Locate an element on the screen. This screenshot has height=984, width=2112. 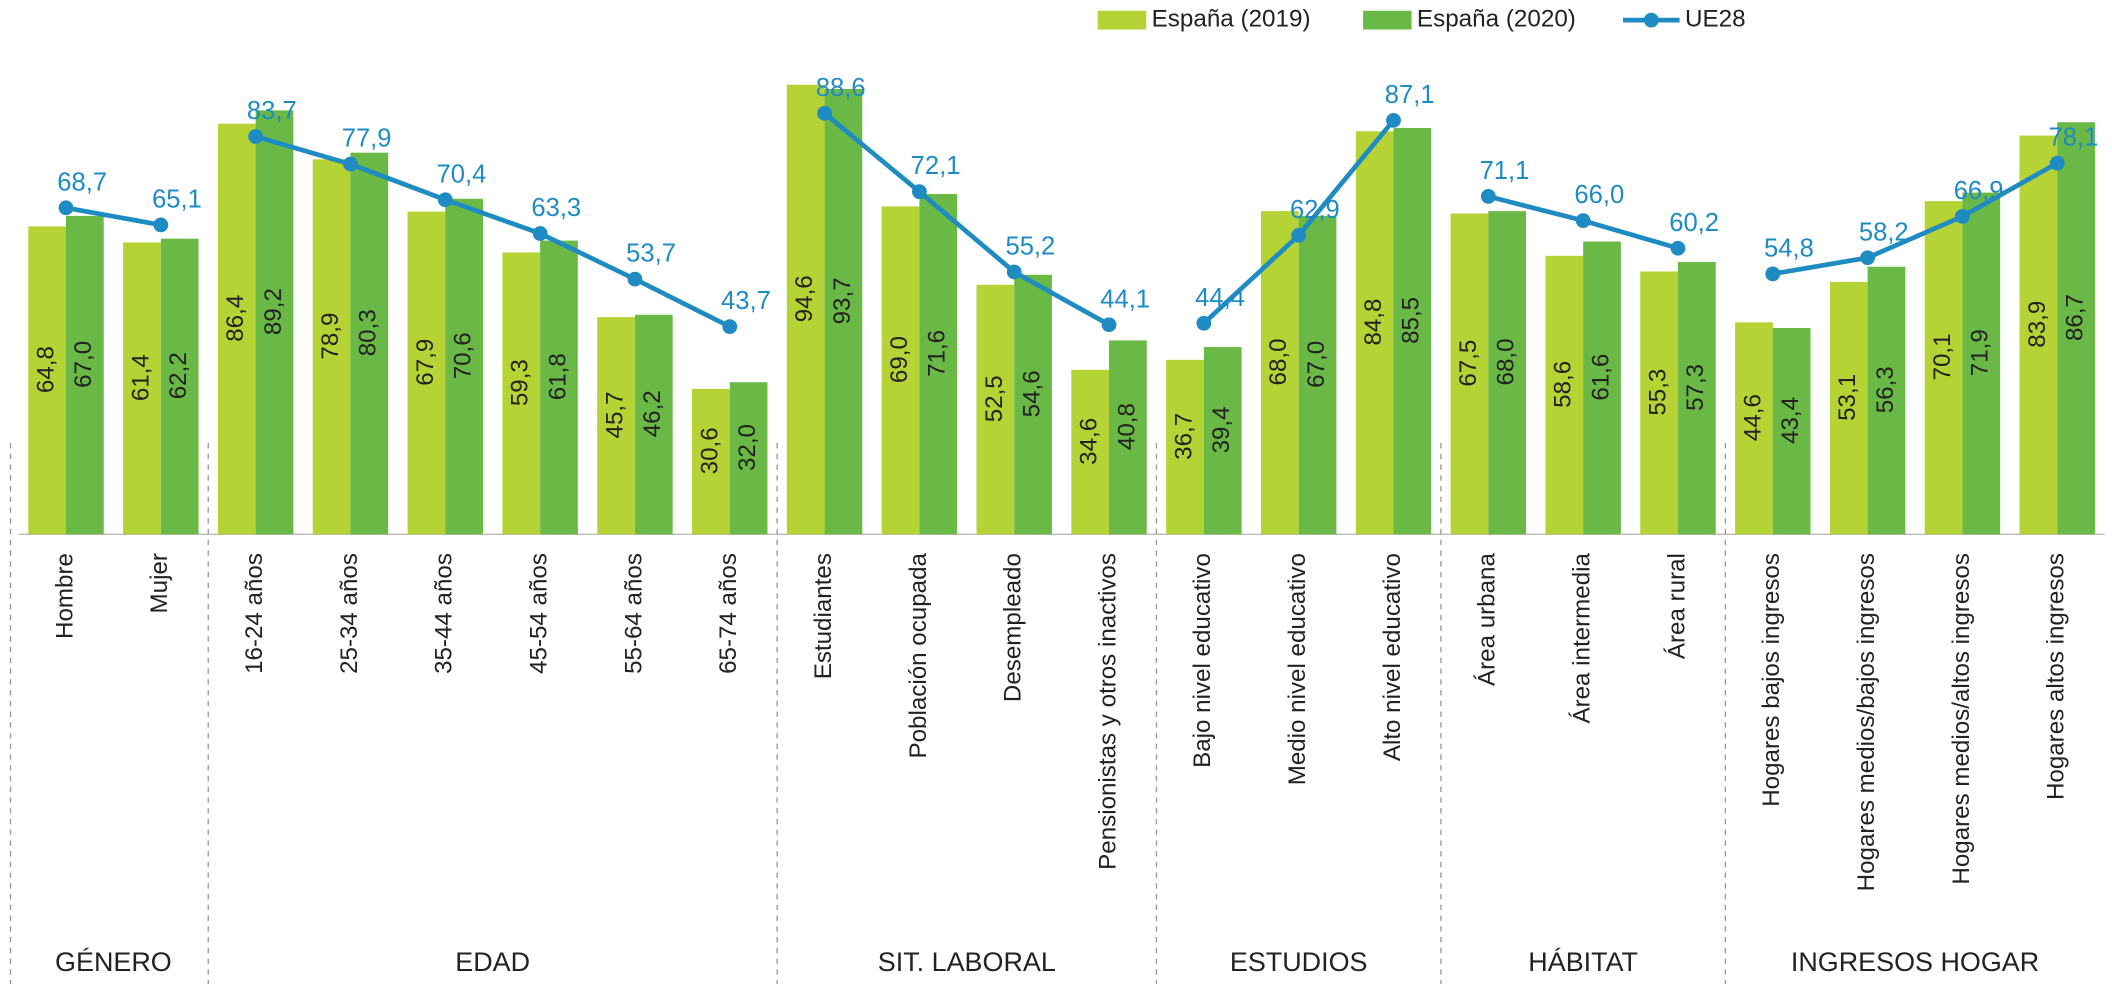
bar-value-label: 89,2 is located at coordinates (273, 311).